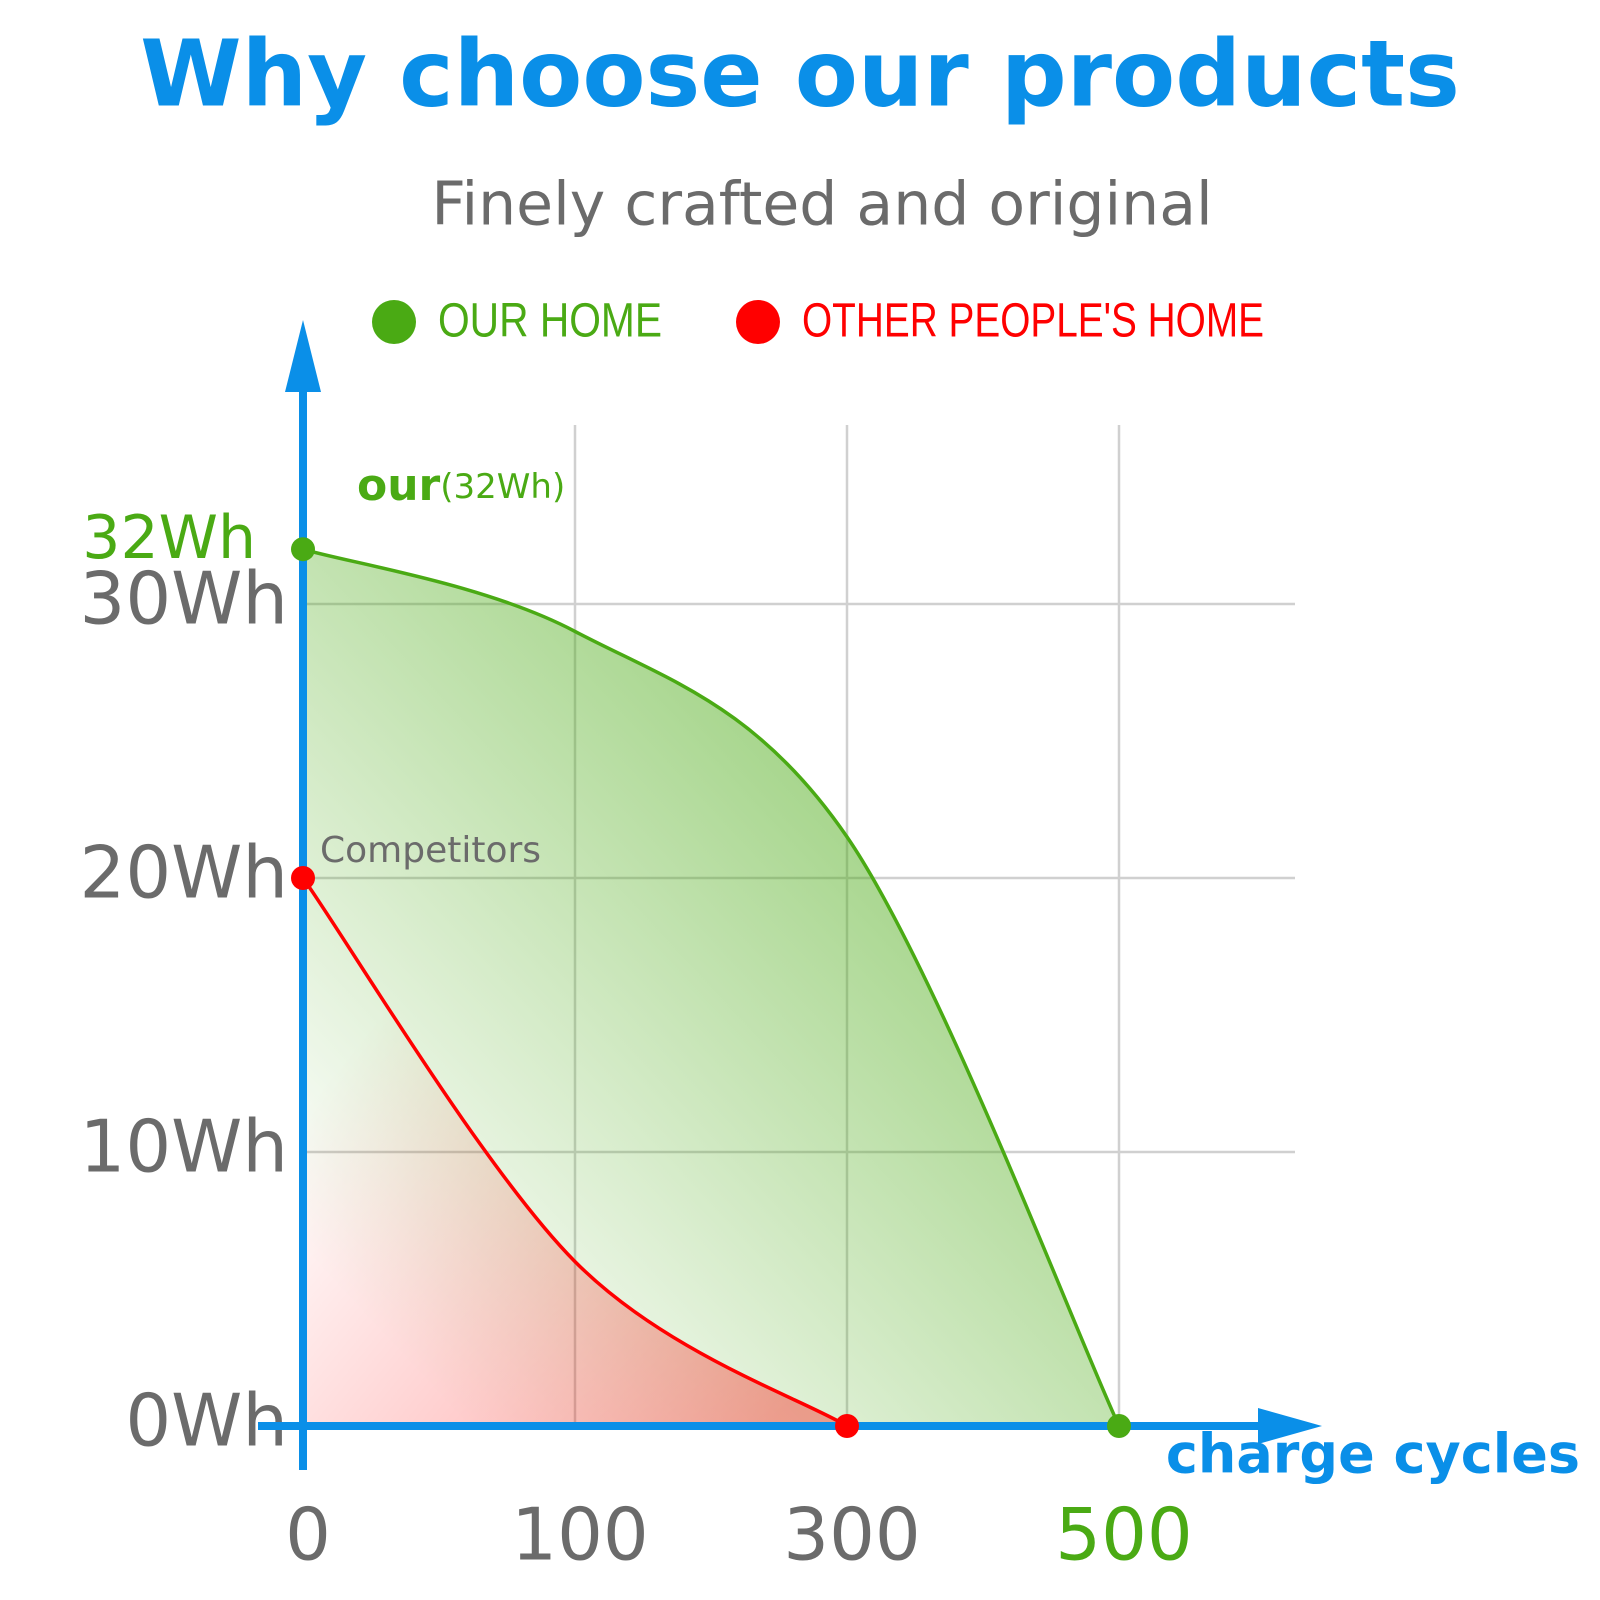 This screenshot has height=1600, width=1600. I want to click on y-tick-label: 10Wh, so click(184, 1147).